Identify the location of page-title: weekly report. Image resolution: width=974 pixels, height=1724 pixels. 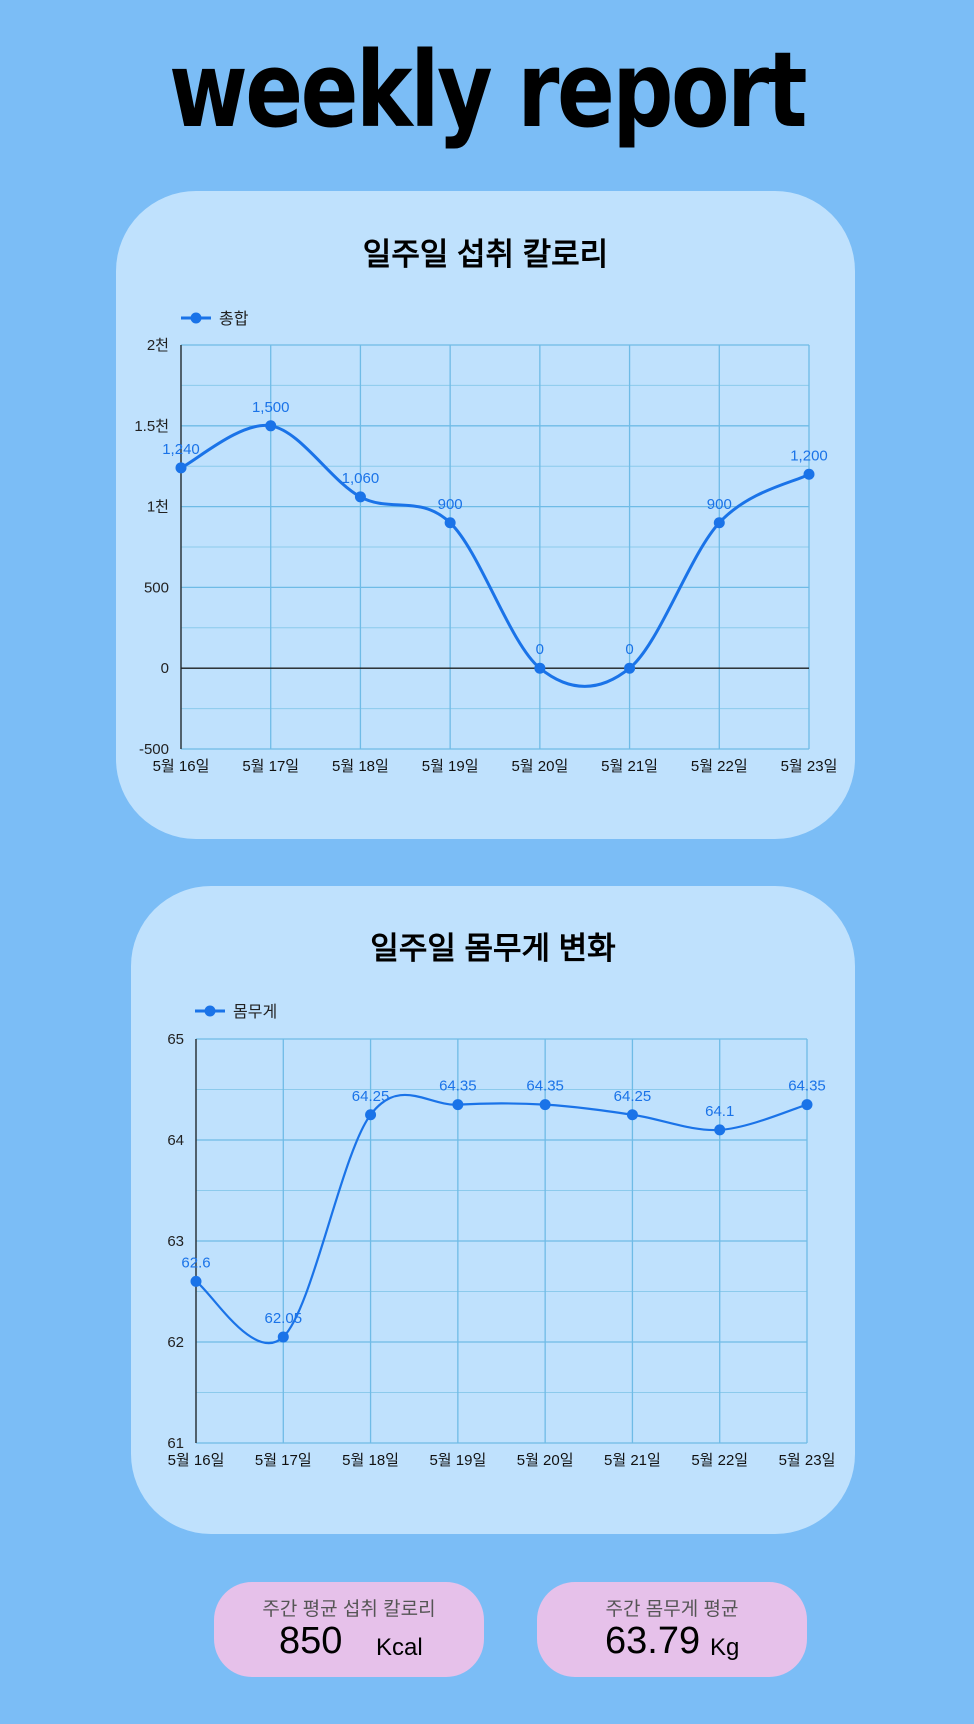
(488, 90).